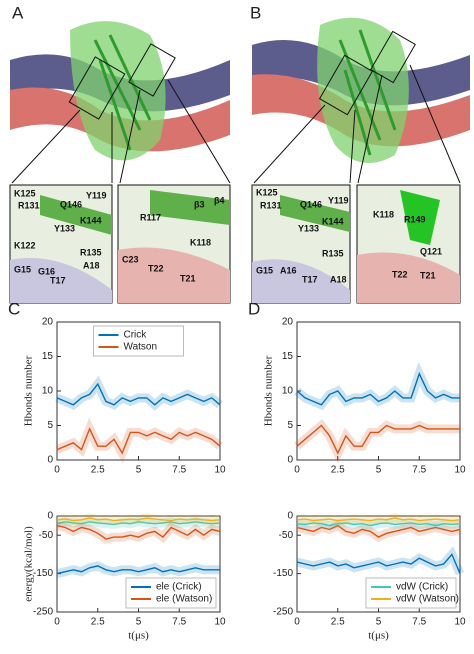 This screenshot has height=654, width=474. I want to click on residue-label: K125, so click(267, 192).